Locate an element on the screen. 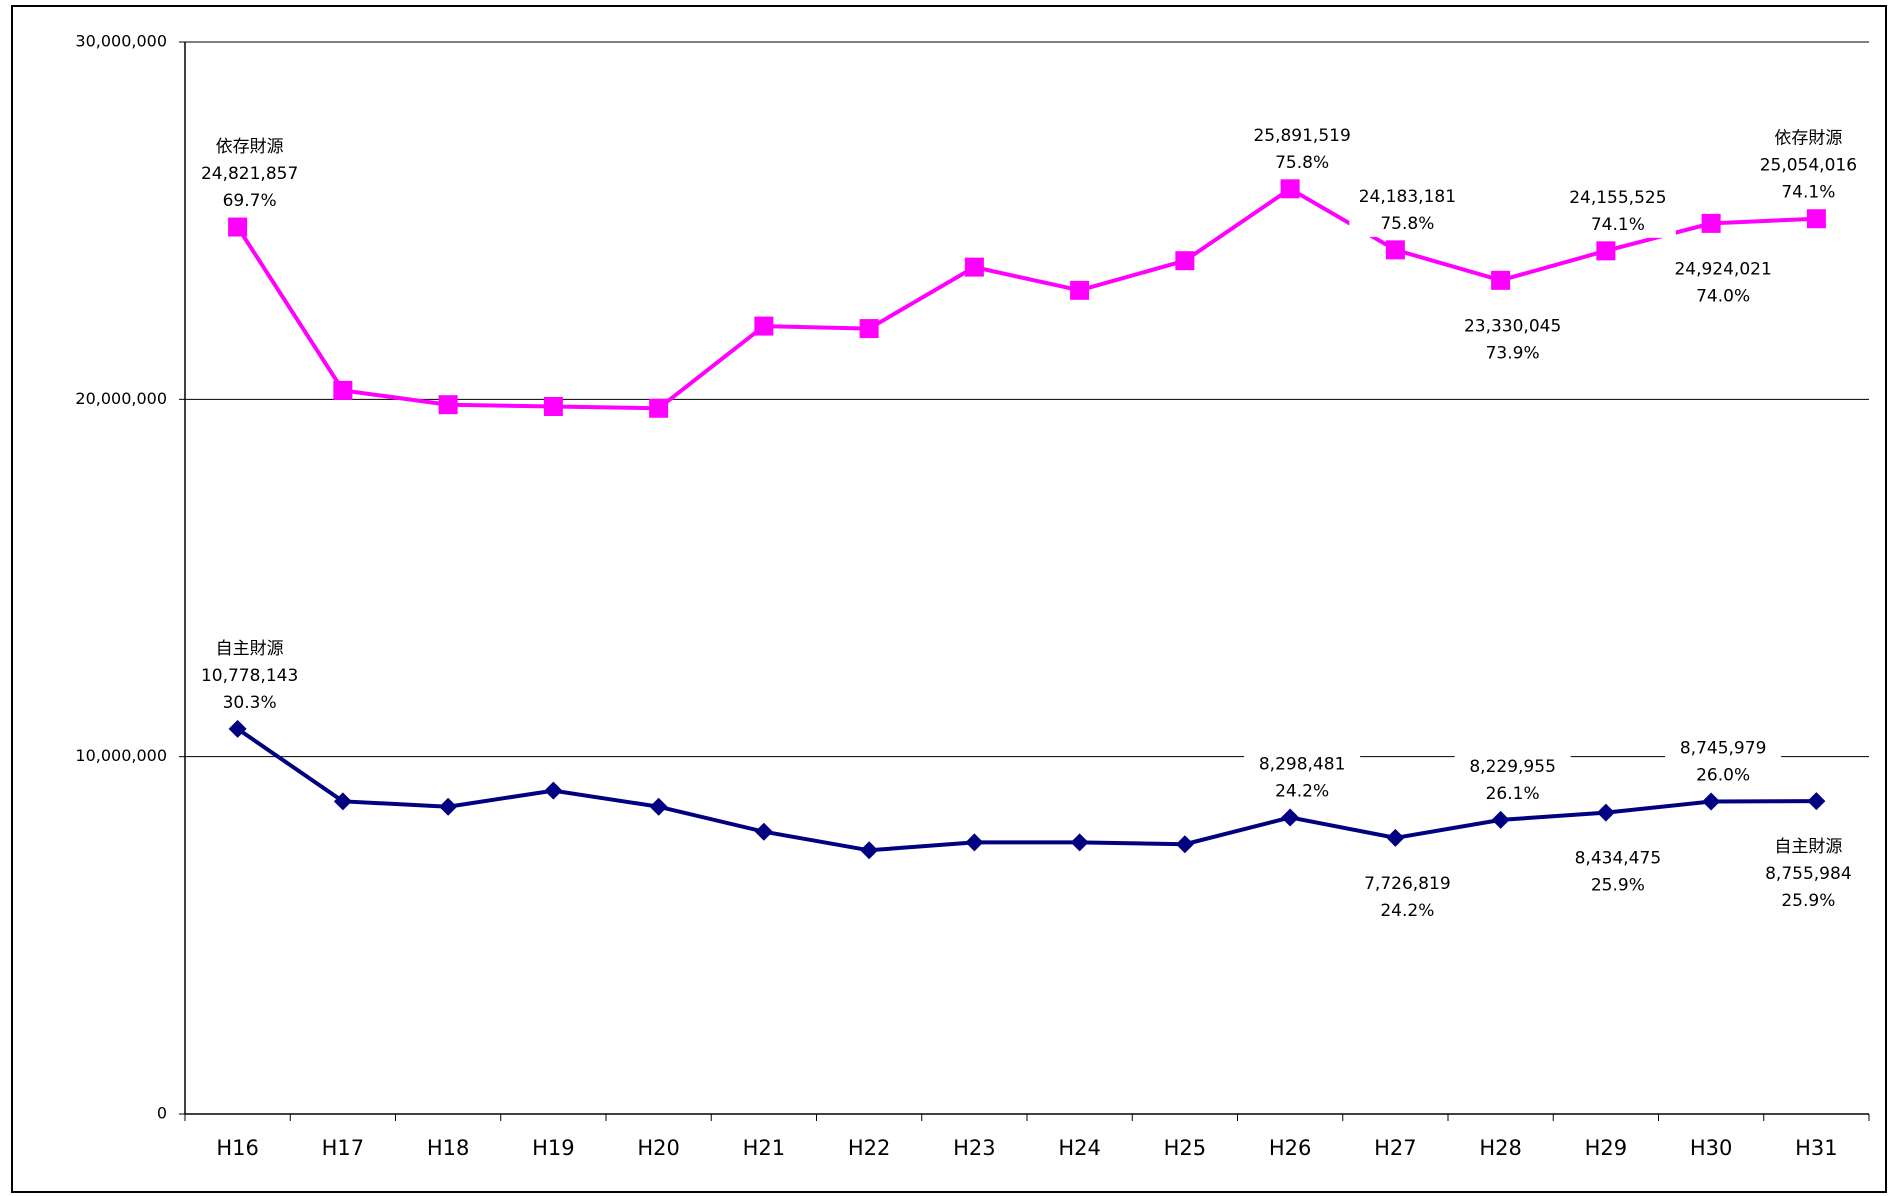 This screenshot has width=1892, height=1196. x-tick-label: H24 is located at coordinates (1079, 1148).